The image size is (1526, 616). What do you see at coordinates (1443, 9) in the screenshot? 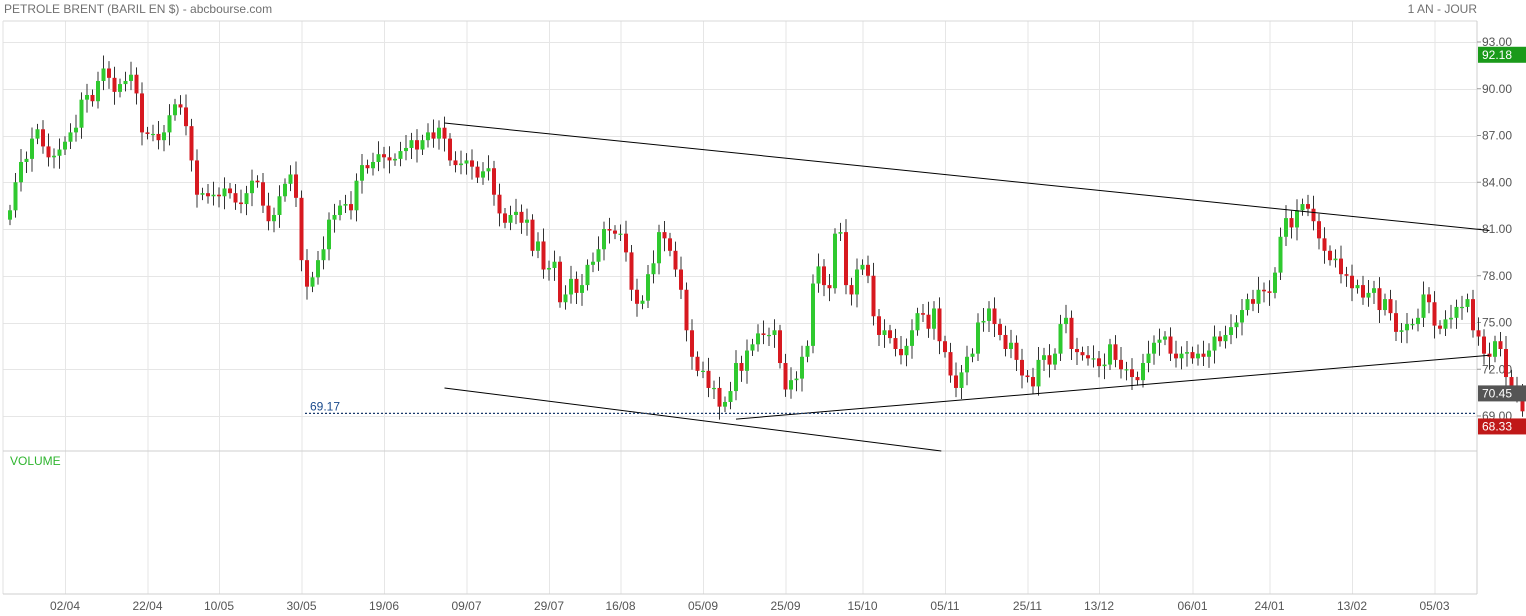
I see `period-label: 1 AN - JOUR` at bounding box center [1443, 9].